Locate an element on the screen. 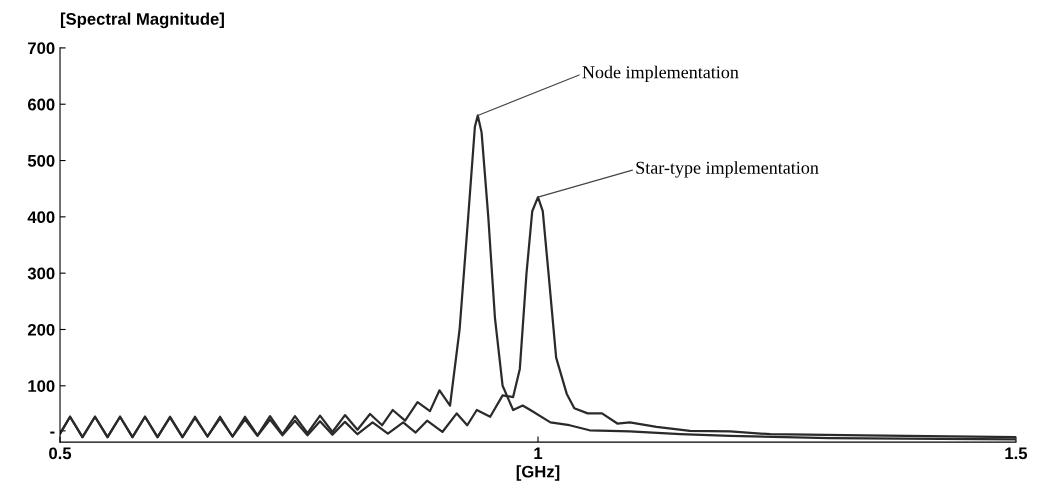 The width and height of the screenshot is (1042, 499). y-tick-label: 200 is located at coordinates (41, 329).